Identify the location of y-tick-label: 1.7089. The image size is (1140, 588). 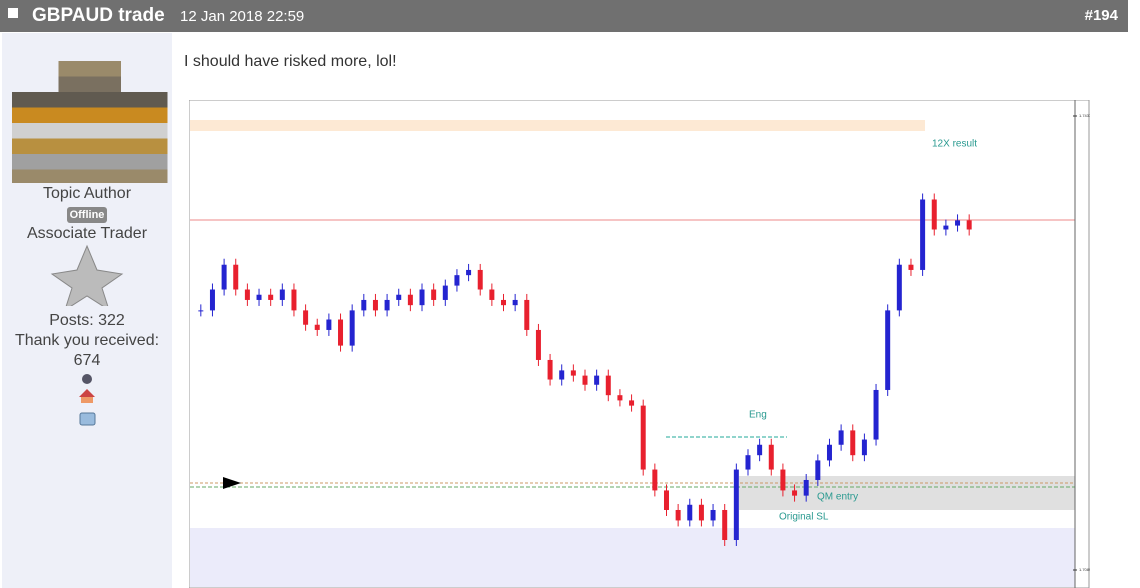
(1084, 569).